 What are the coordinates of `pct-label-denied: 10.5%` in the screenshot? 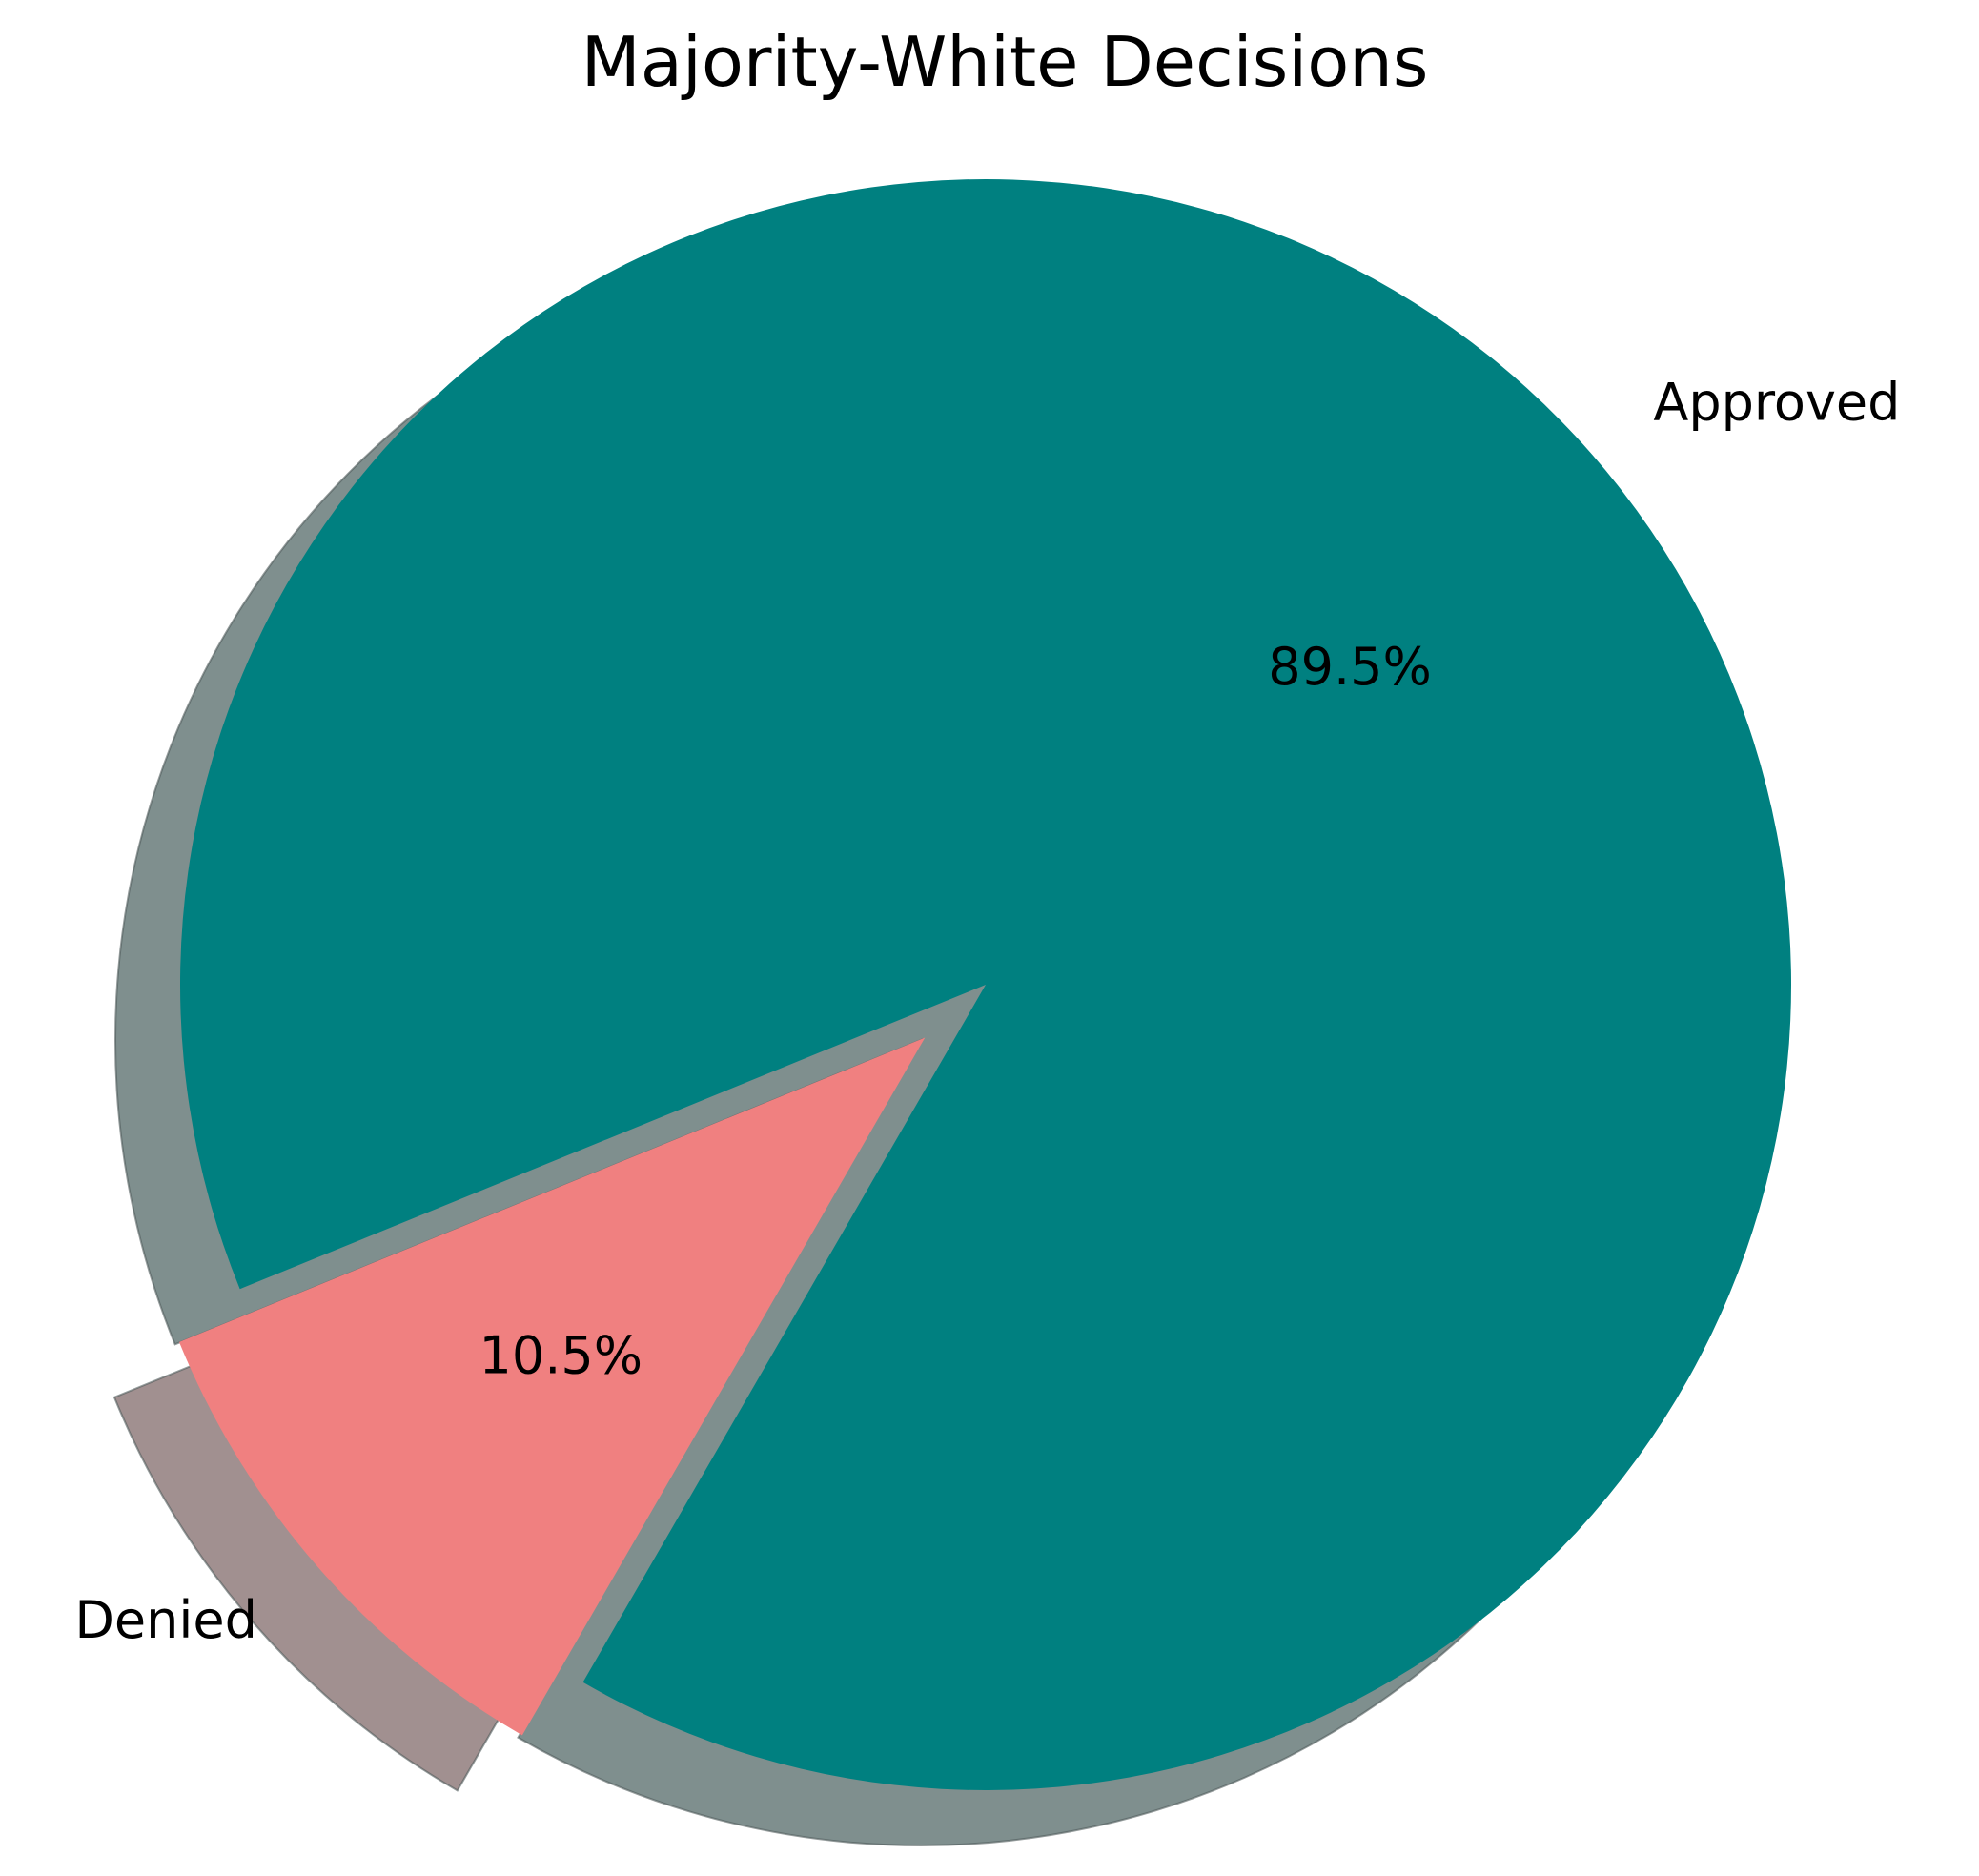 It's located at (561, 1355).